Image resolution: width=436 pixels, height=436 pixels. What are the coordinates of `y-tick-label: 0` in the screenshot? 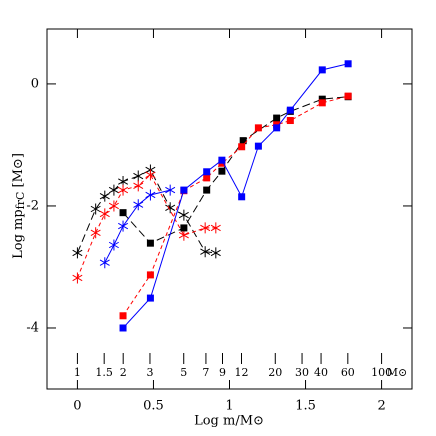 It's located at (35, 83).